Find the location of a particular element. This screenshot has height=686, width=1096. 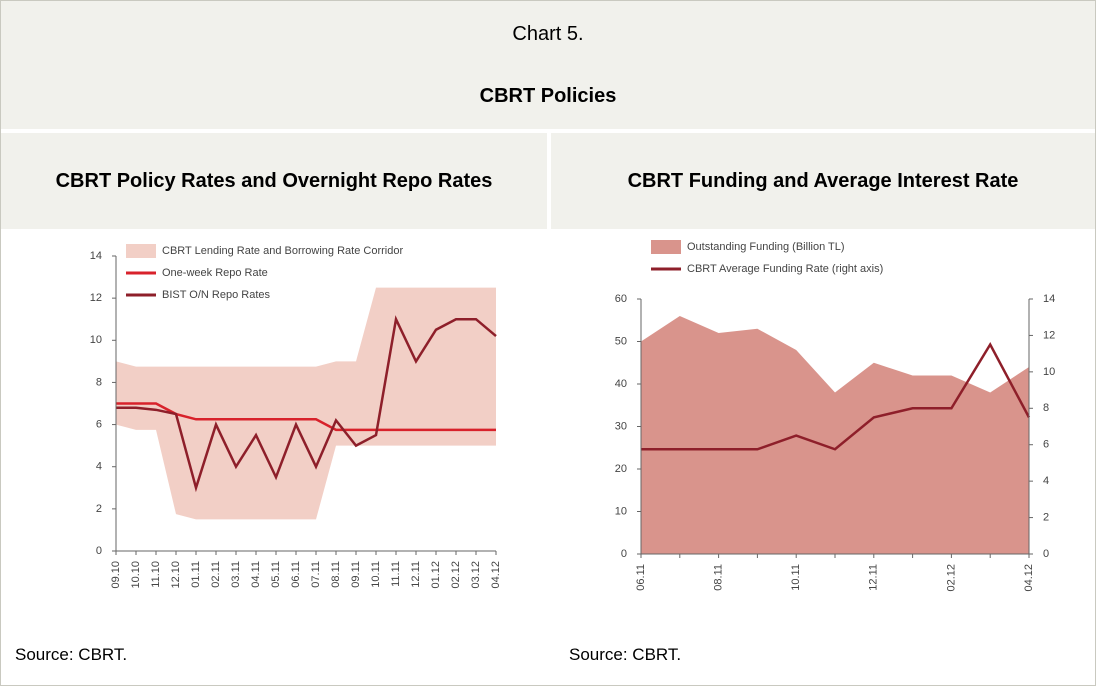

panel-title: CBRT Funding and Average Interest Rate is located at coordinates (823, 181).